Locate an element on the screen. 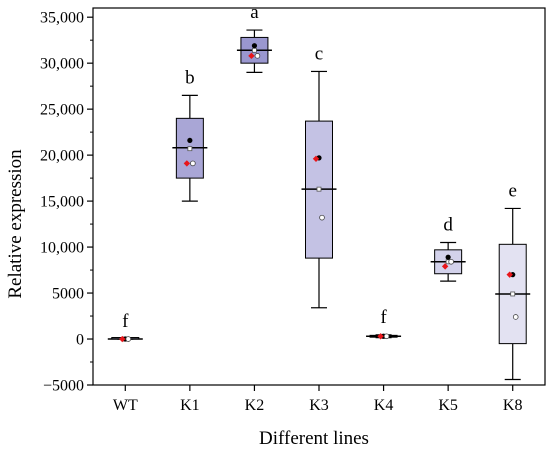 The image size is (550, 453). x-tick-label: K8 is located at coordinates (513, 405).